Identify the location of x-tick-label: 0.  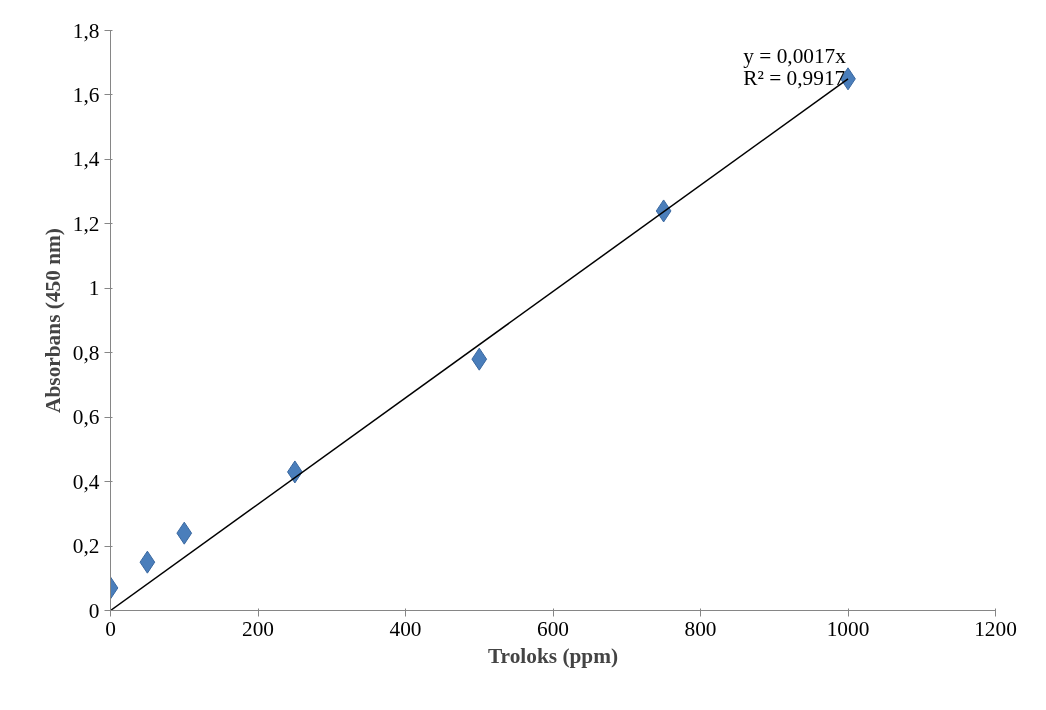
(110, 628).